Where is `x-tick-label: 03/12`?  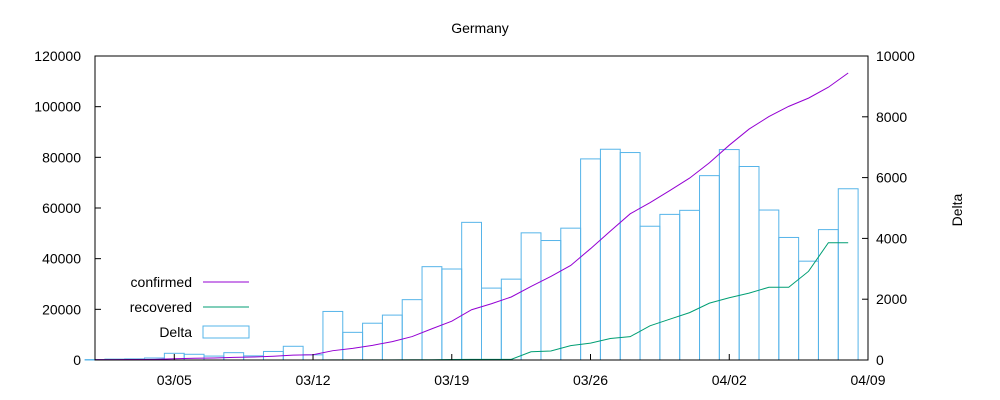
x-tick-label: 03/12 is located at coordinates (313, 380).